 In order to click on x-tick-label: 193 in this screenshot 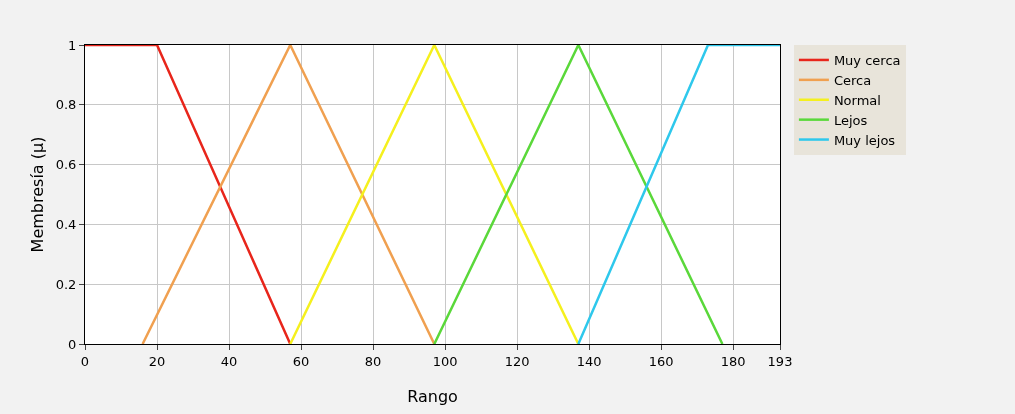, I will do `click(780, 361)`.